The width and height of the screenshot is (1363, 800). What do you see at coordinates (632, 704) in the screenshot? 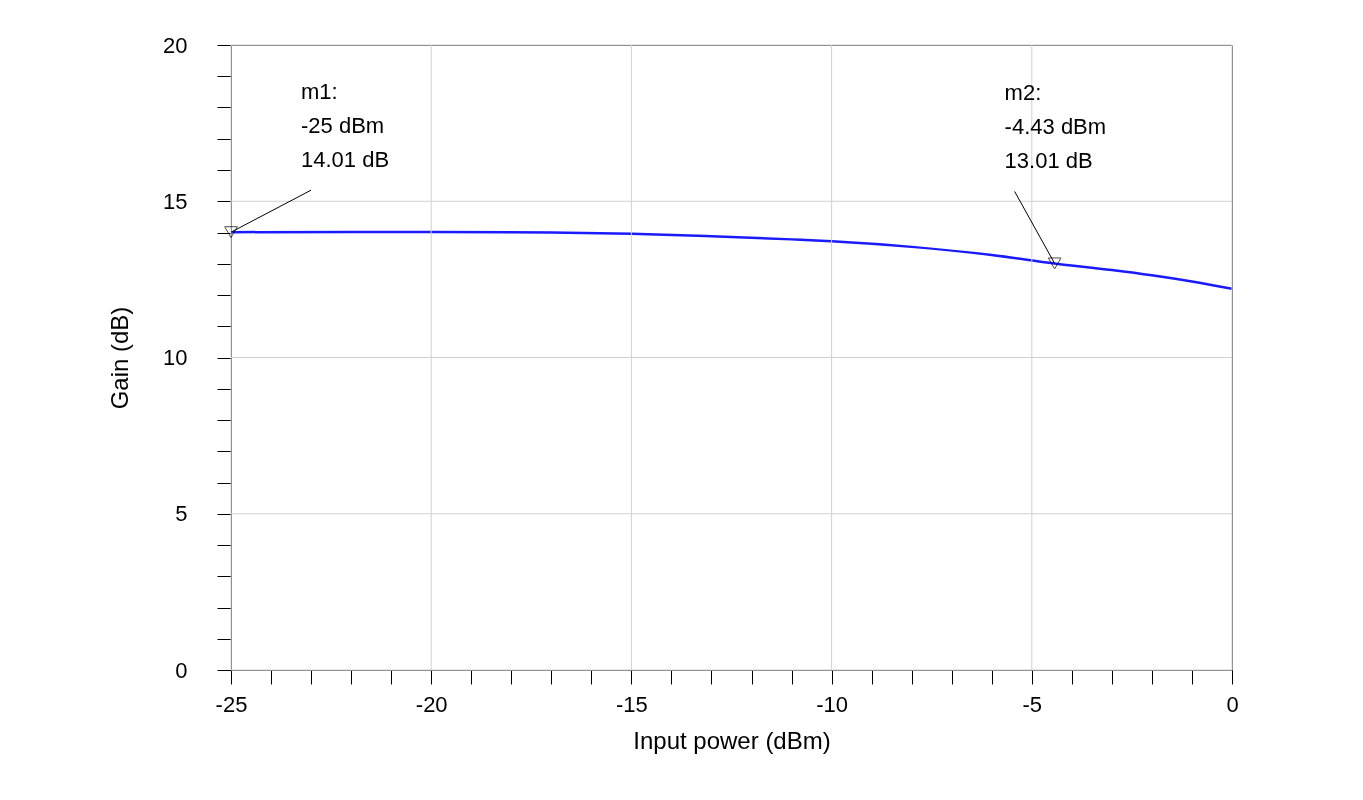
I see `x-tick-label: -15` at bounding box center [632, 704].